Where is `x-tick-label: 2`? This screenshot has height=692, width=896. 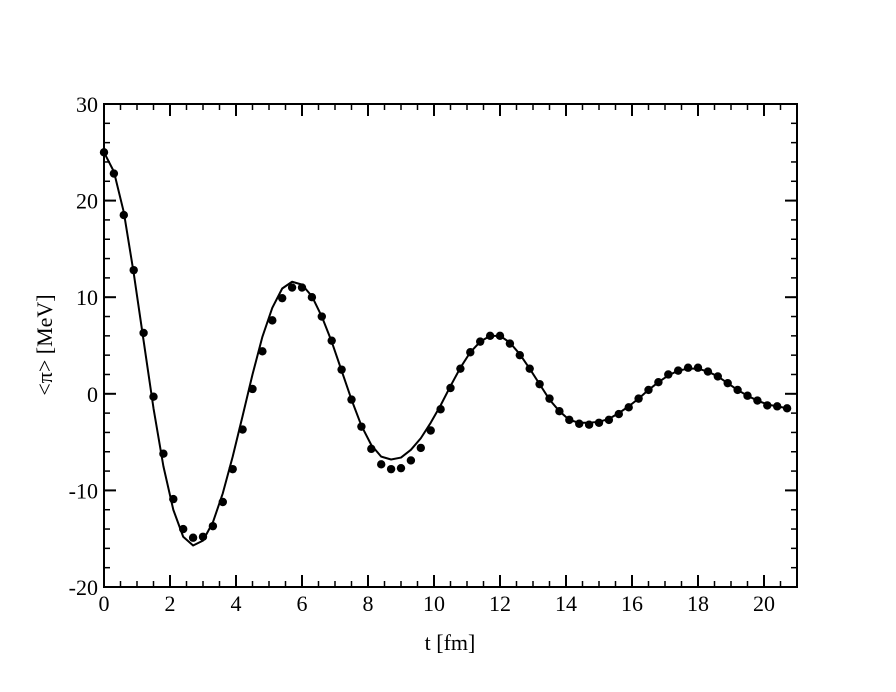
x-tick-label: 2 is located at coordinates (170, 603).